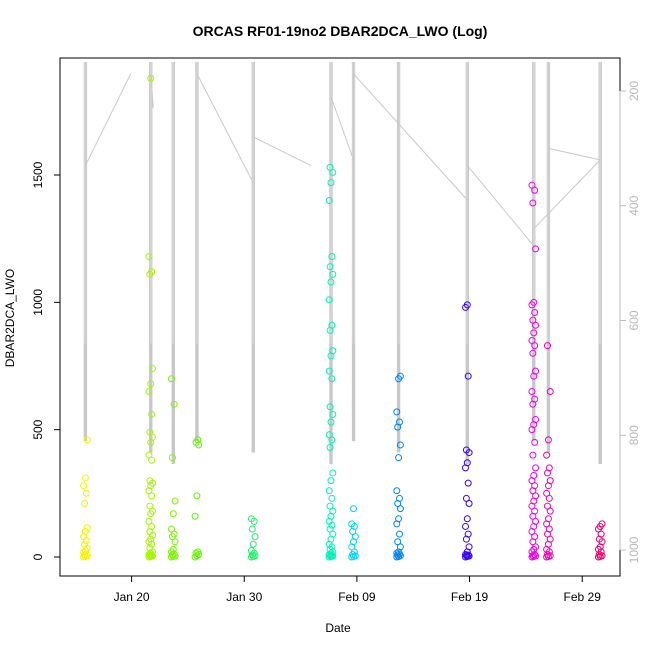  Describe the element at coordinates (132, 597) in the screenshot. I see `x-tick-label: Jan 20` at that location.